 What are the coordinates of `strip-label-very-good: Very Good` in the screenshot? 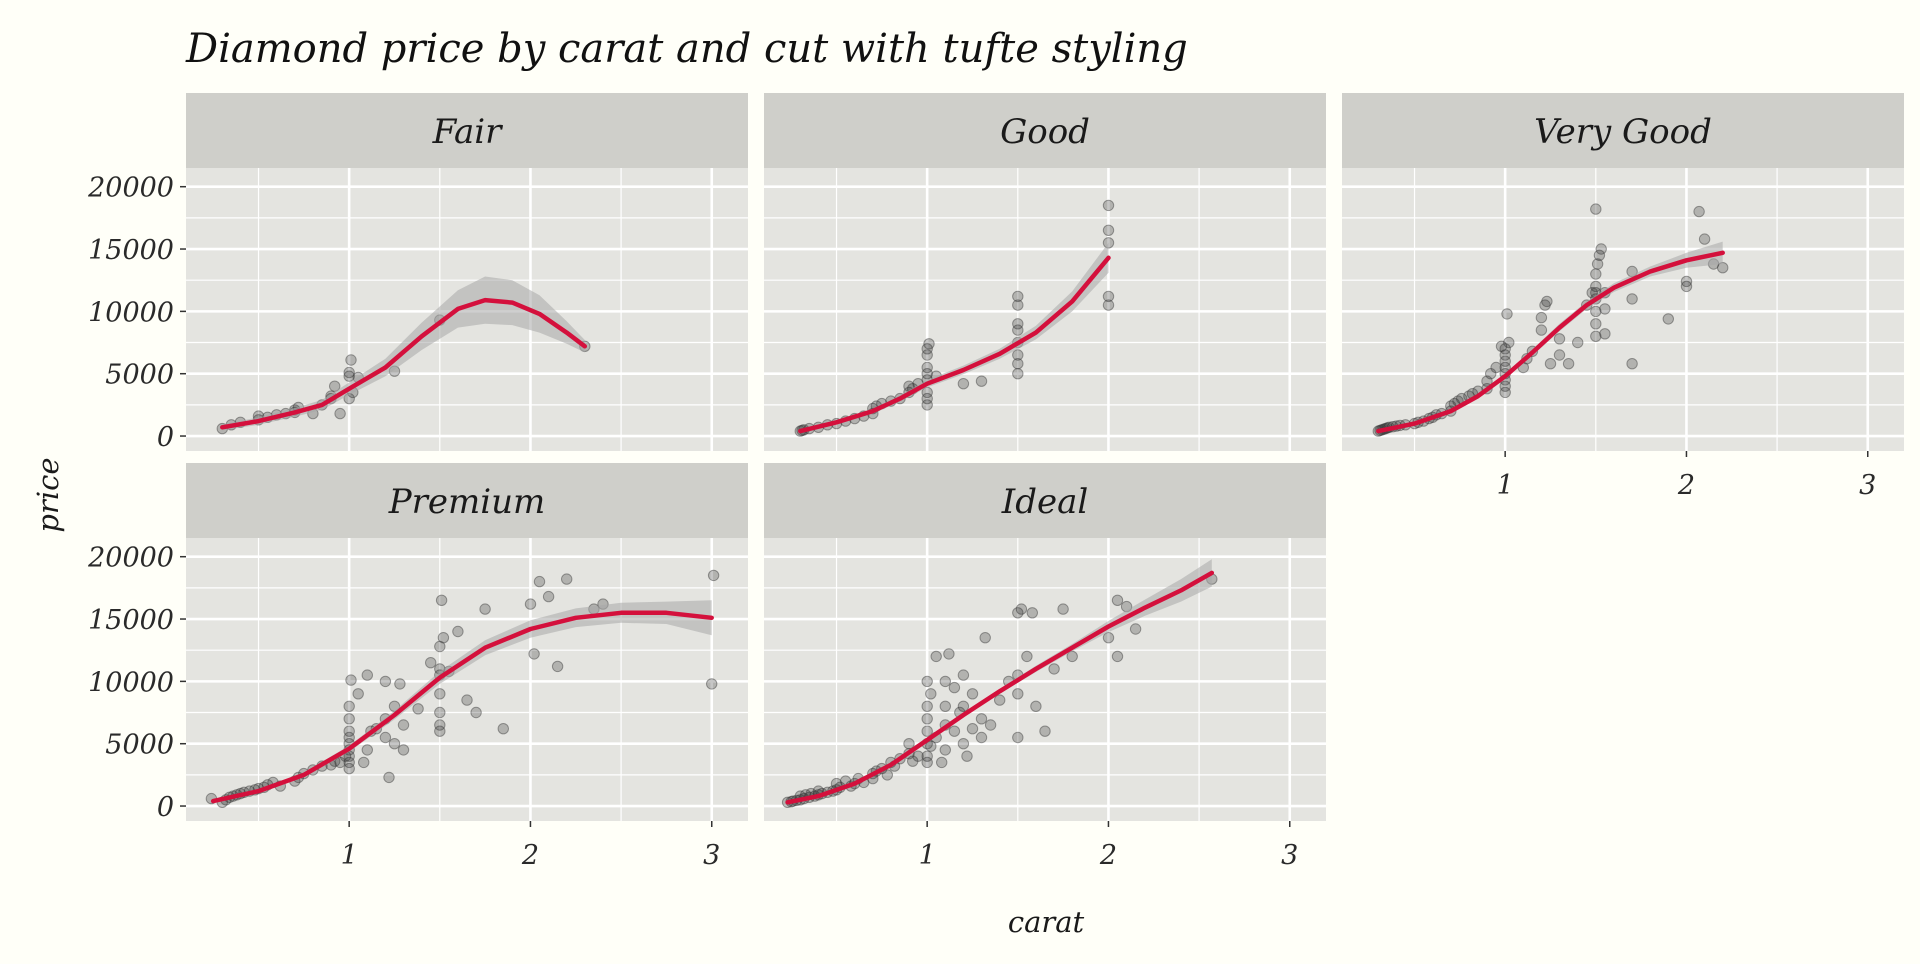 It's located at (1623, 132).